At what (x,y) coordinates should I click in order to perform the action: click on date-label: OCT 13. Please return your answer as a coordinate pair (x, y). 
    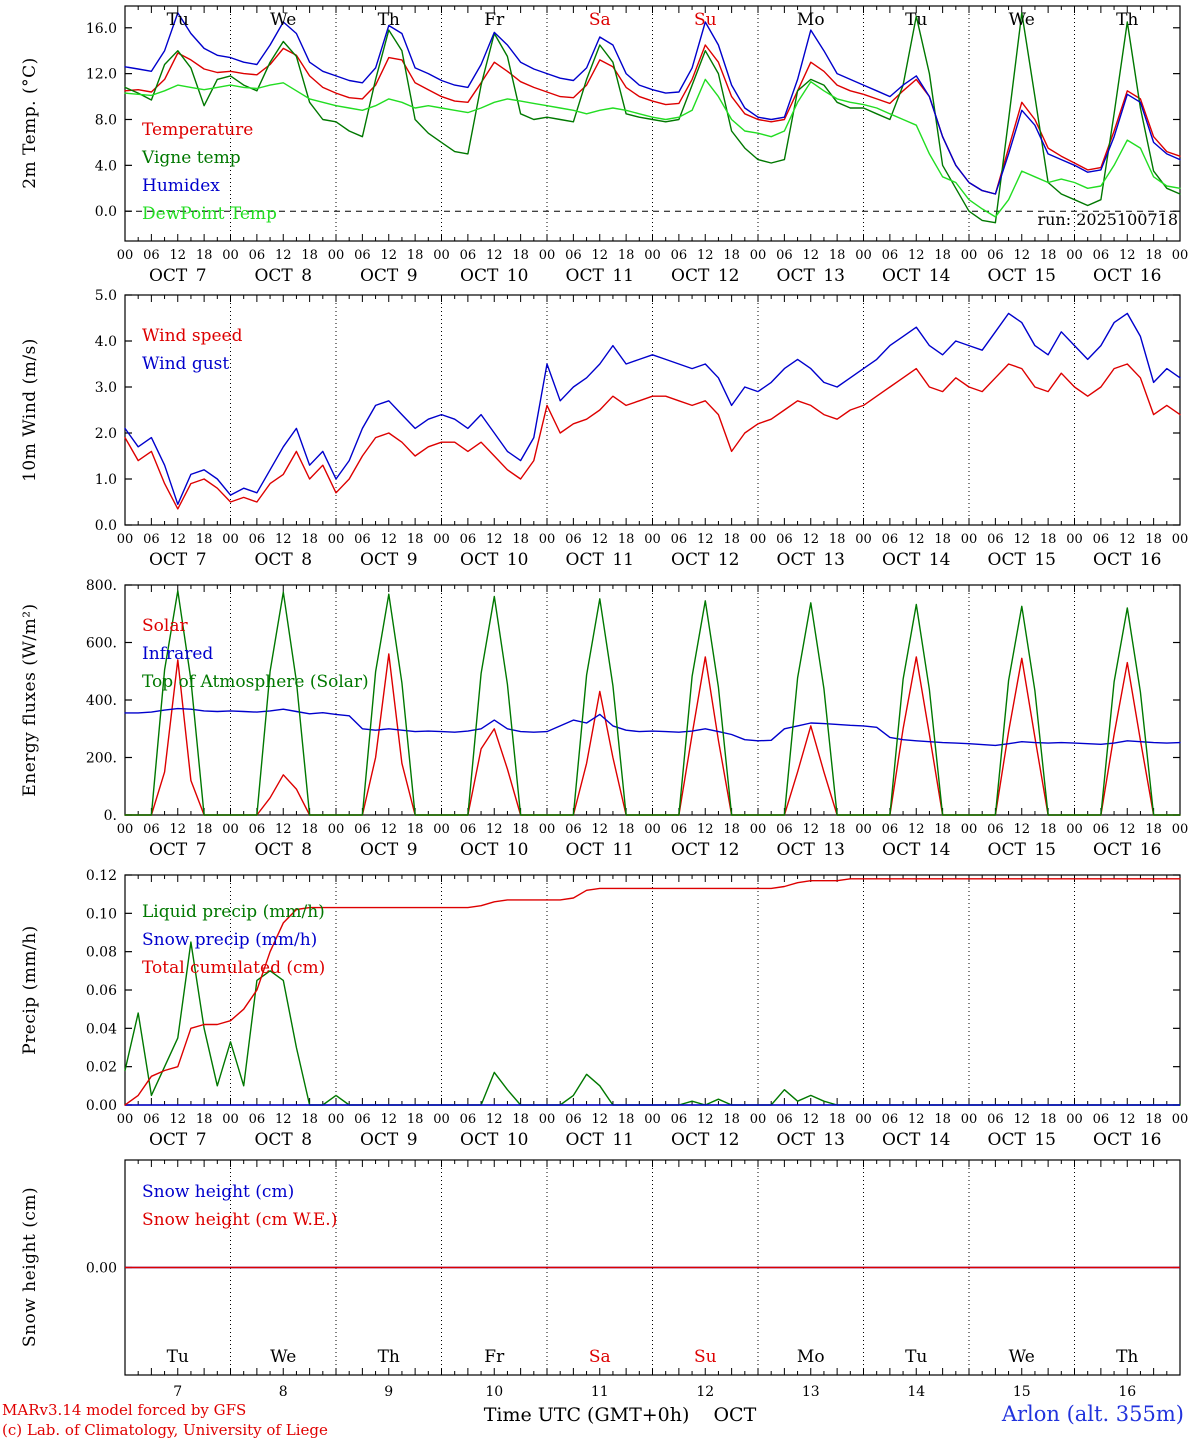
    Looking at the image, I should click on (811, 850).